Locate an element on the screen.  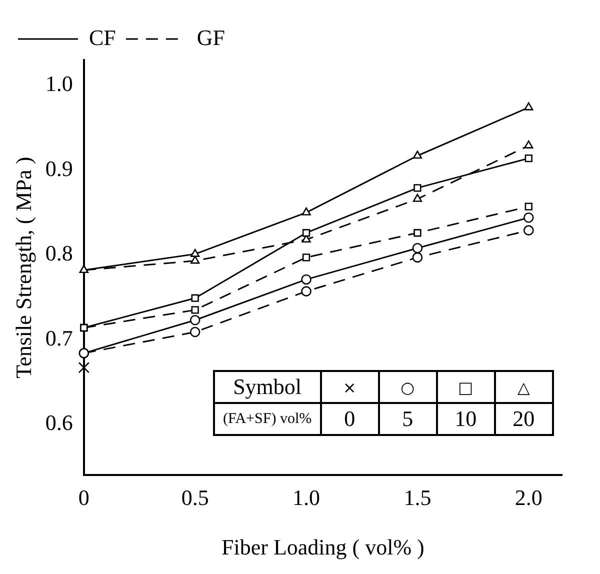
annotation: □ is located at coordinates (465, 387).